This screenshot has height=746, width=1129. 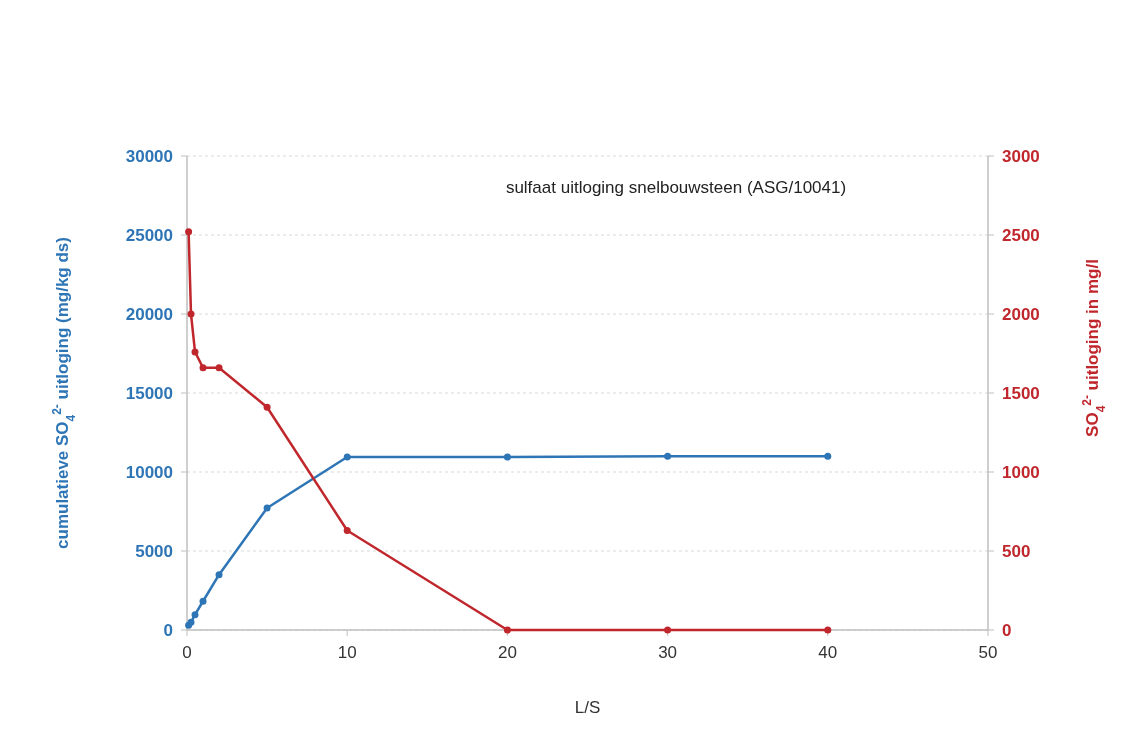 What do you see at coordinates (668, 652) in the screenshot?
I see `x-tick-label: 30` at bounding box center [668, 652].